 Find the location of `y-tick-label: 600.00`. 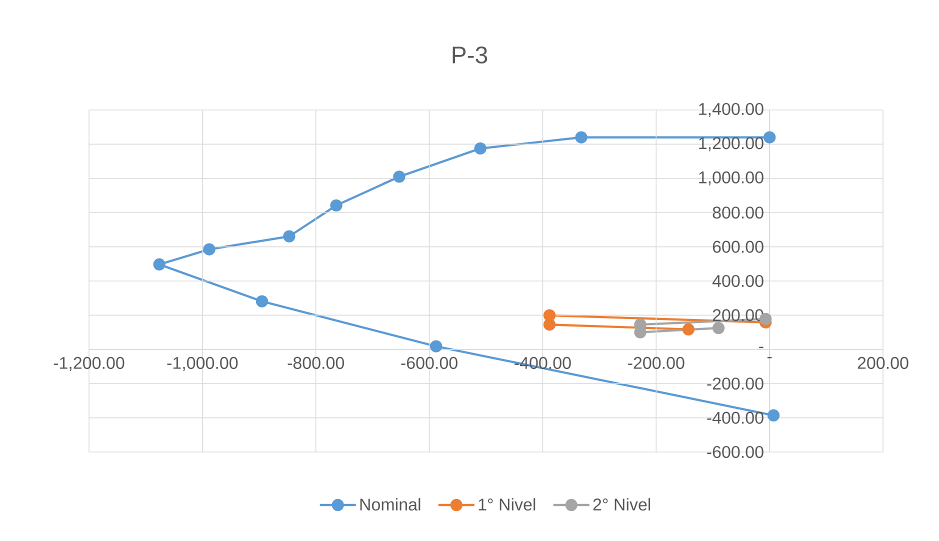

y-tick-label: 600.00 is located at coordinates (738, 246).